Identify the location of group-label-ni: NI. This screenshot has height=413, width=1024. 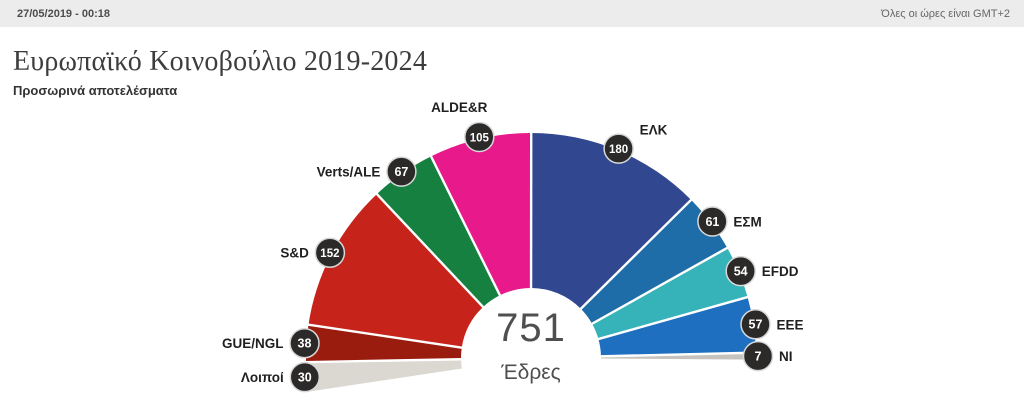
(786, 356).